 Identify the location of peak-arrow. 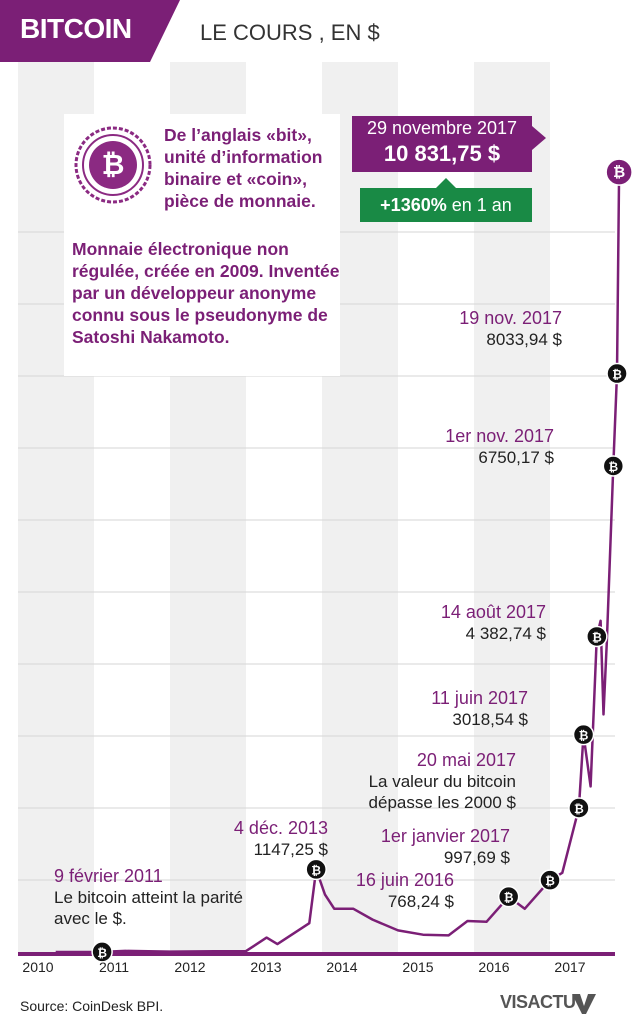
(539, 138).